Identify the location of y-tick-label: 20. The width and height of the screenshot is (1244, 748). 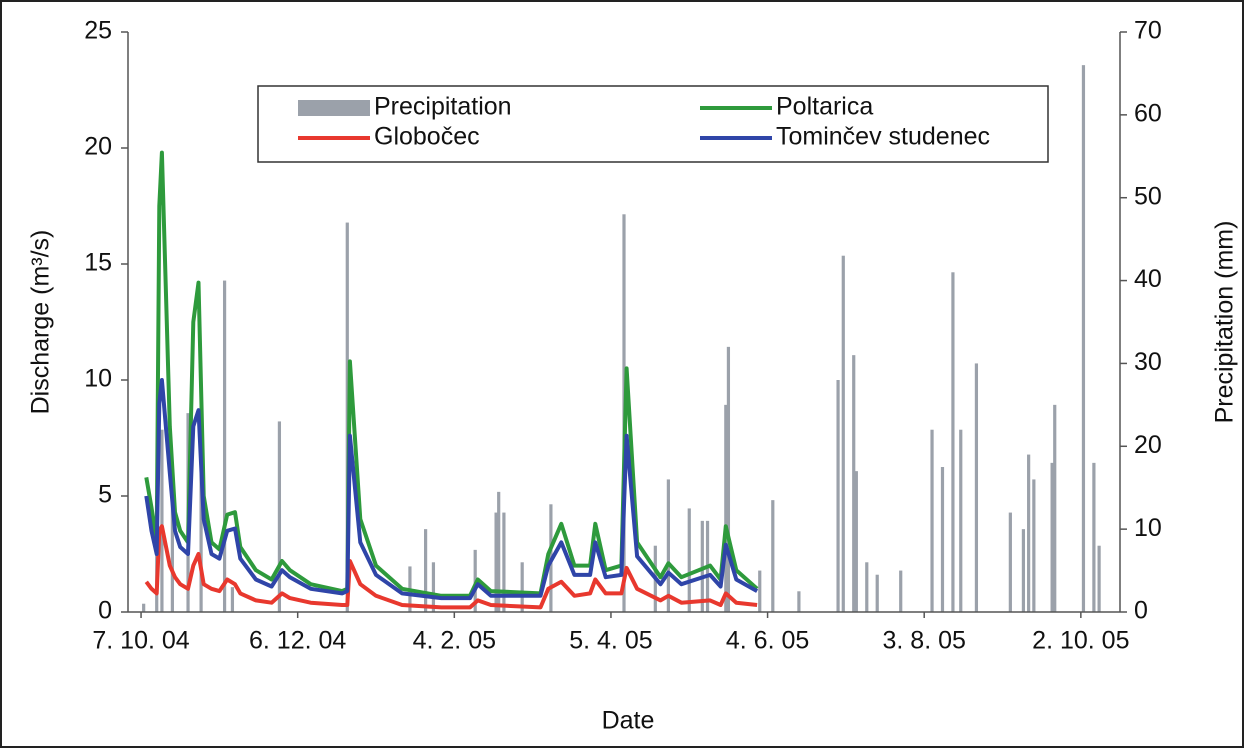
(98, 147).